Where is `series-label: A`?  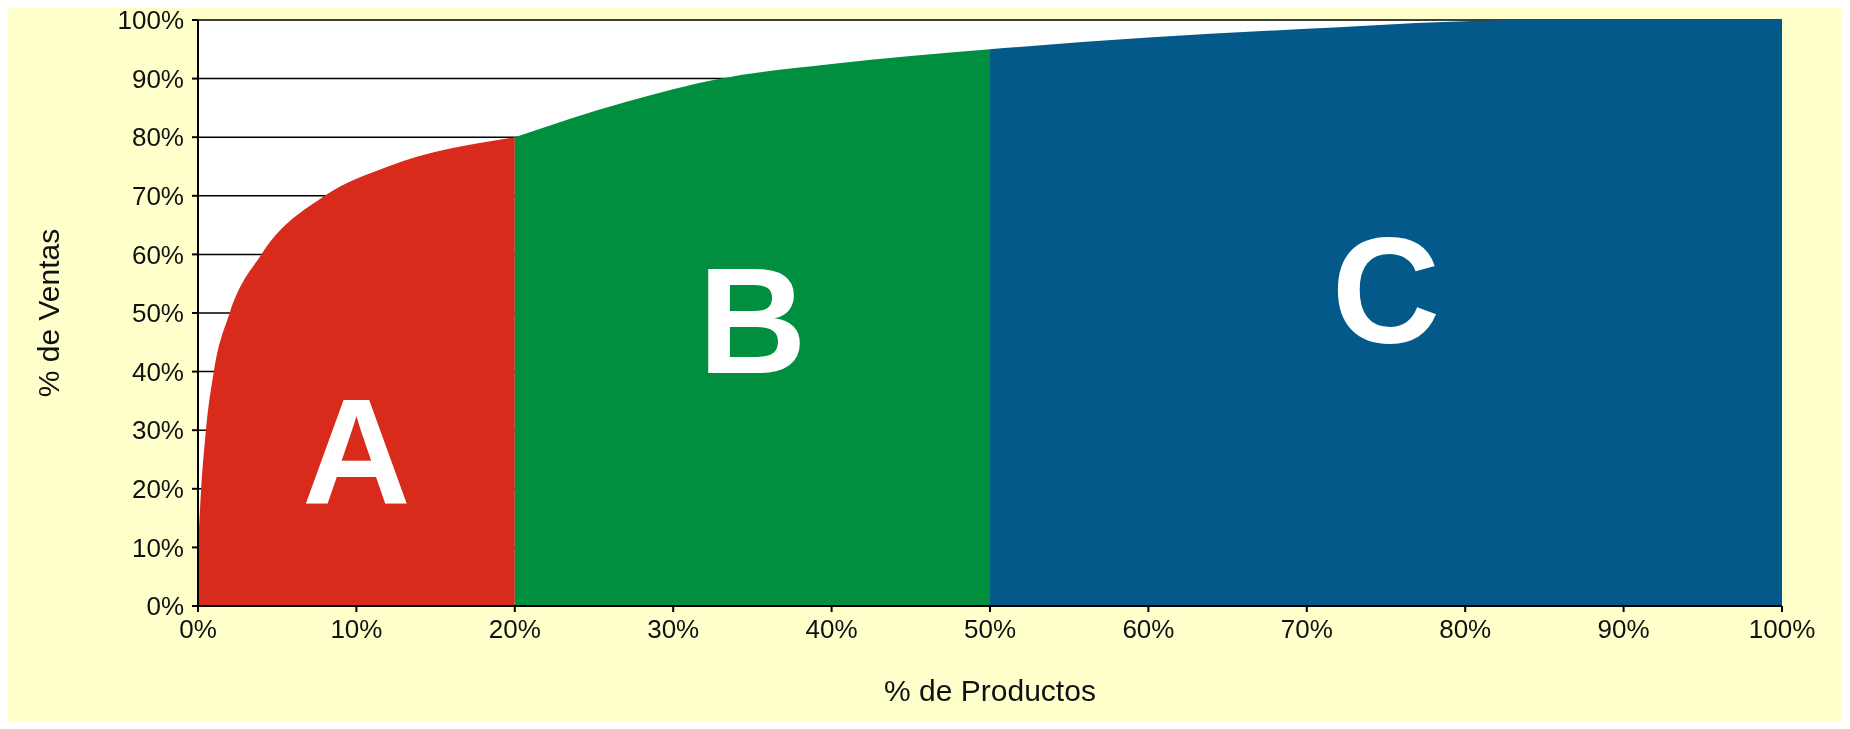
series-label: A is located at coordinates (356, 451).